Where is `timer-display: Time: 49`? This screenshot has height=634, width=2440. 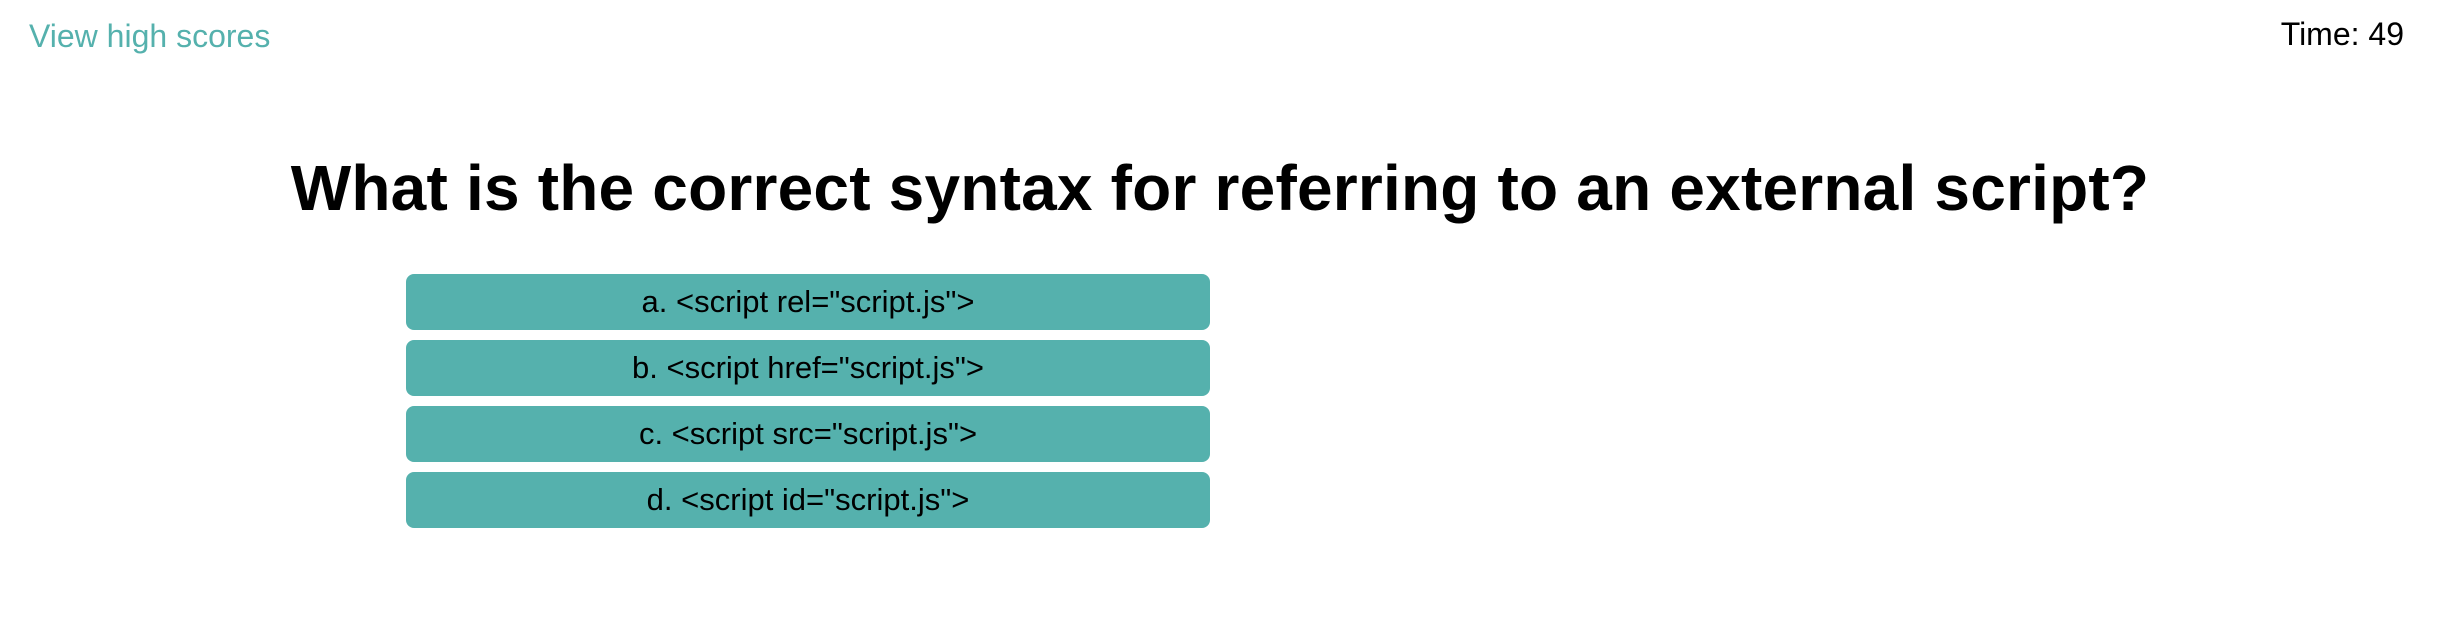
timer-display: Time: 49 is located at coordinates (2342, 34).